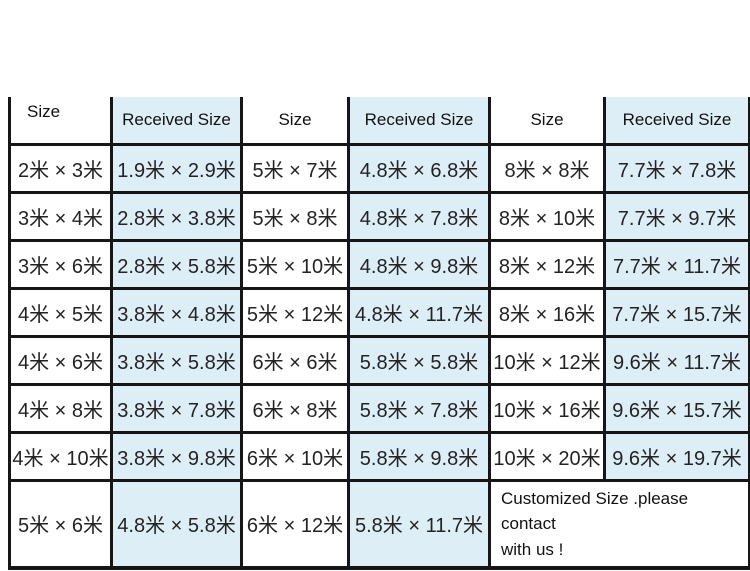 The width and height of the screenshot is (750, 571). I want to click on size-cell: 4米 × 5米, so click(60, 312).